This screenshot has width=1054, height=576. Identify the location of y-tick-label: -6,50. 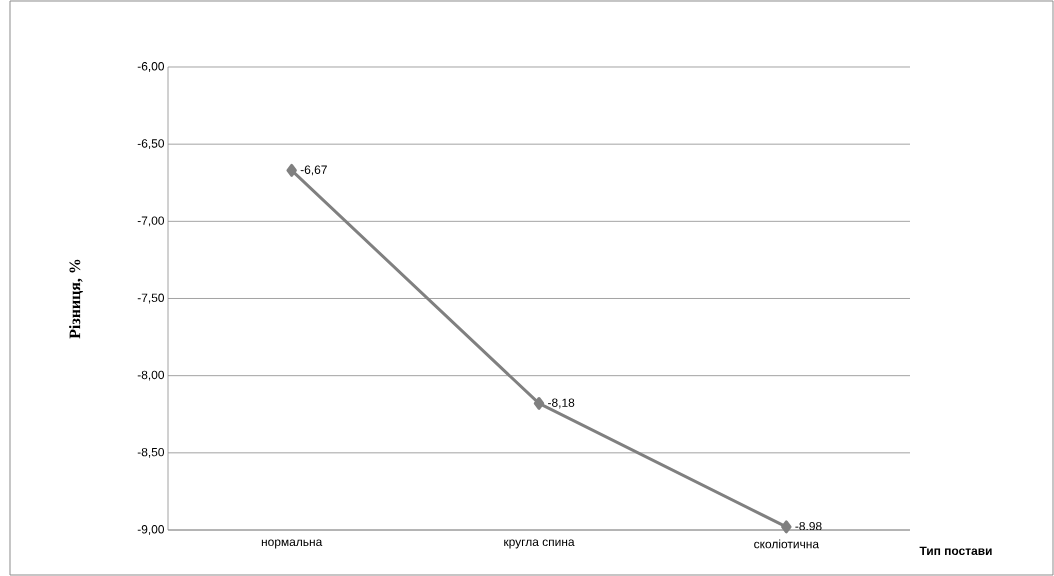
(151, 144).